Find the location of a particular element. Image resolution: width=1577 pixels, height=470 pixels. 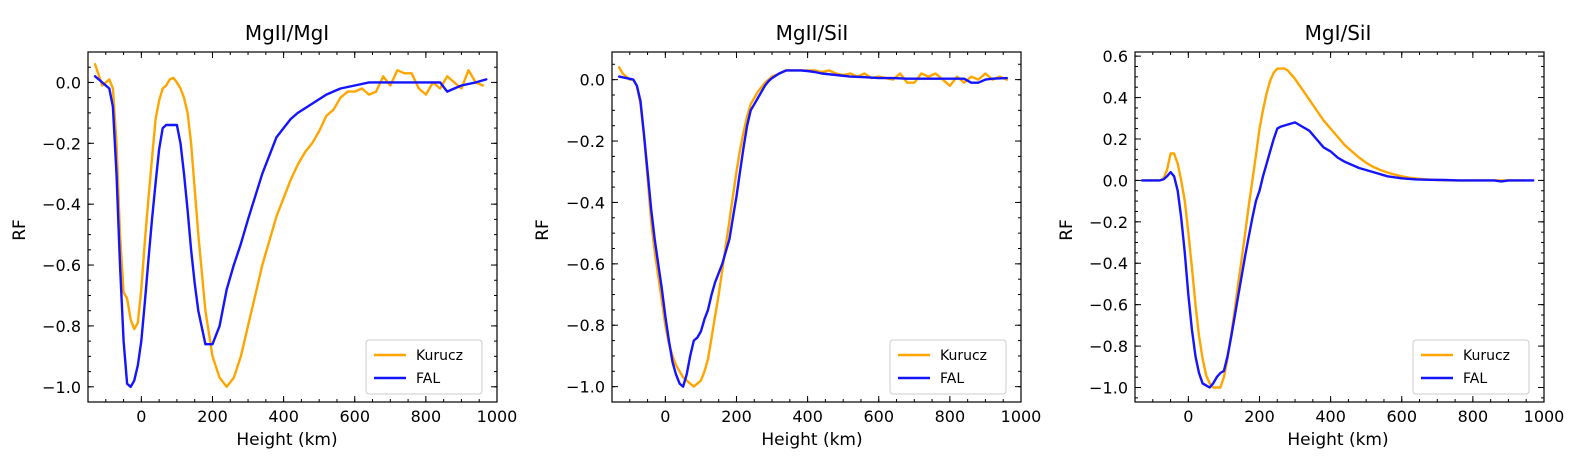

series-line-fal is located at coordinates (1337, 255).